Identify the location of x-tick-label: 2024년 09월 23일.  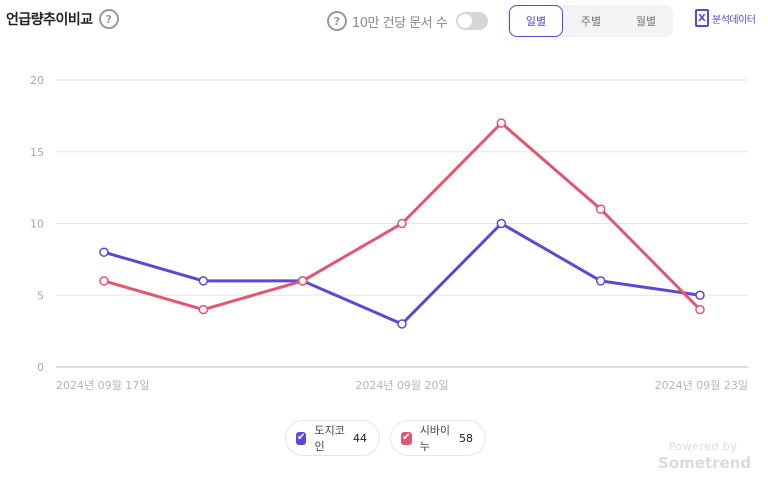
(701, 385).